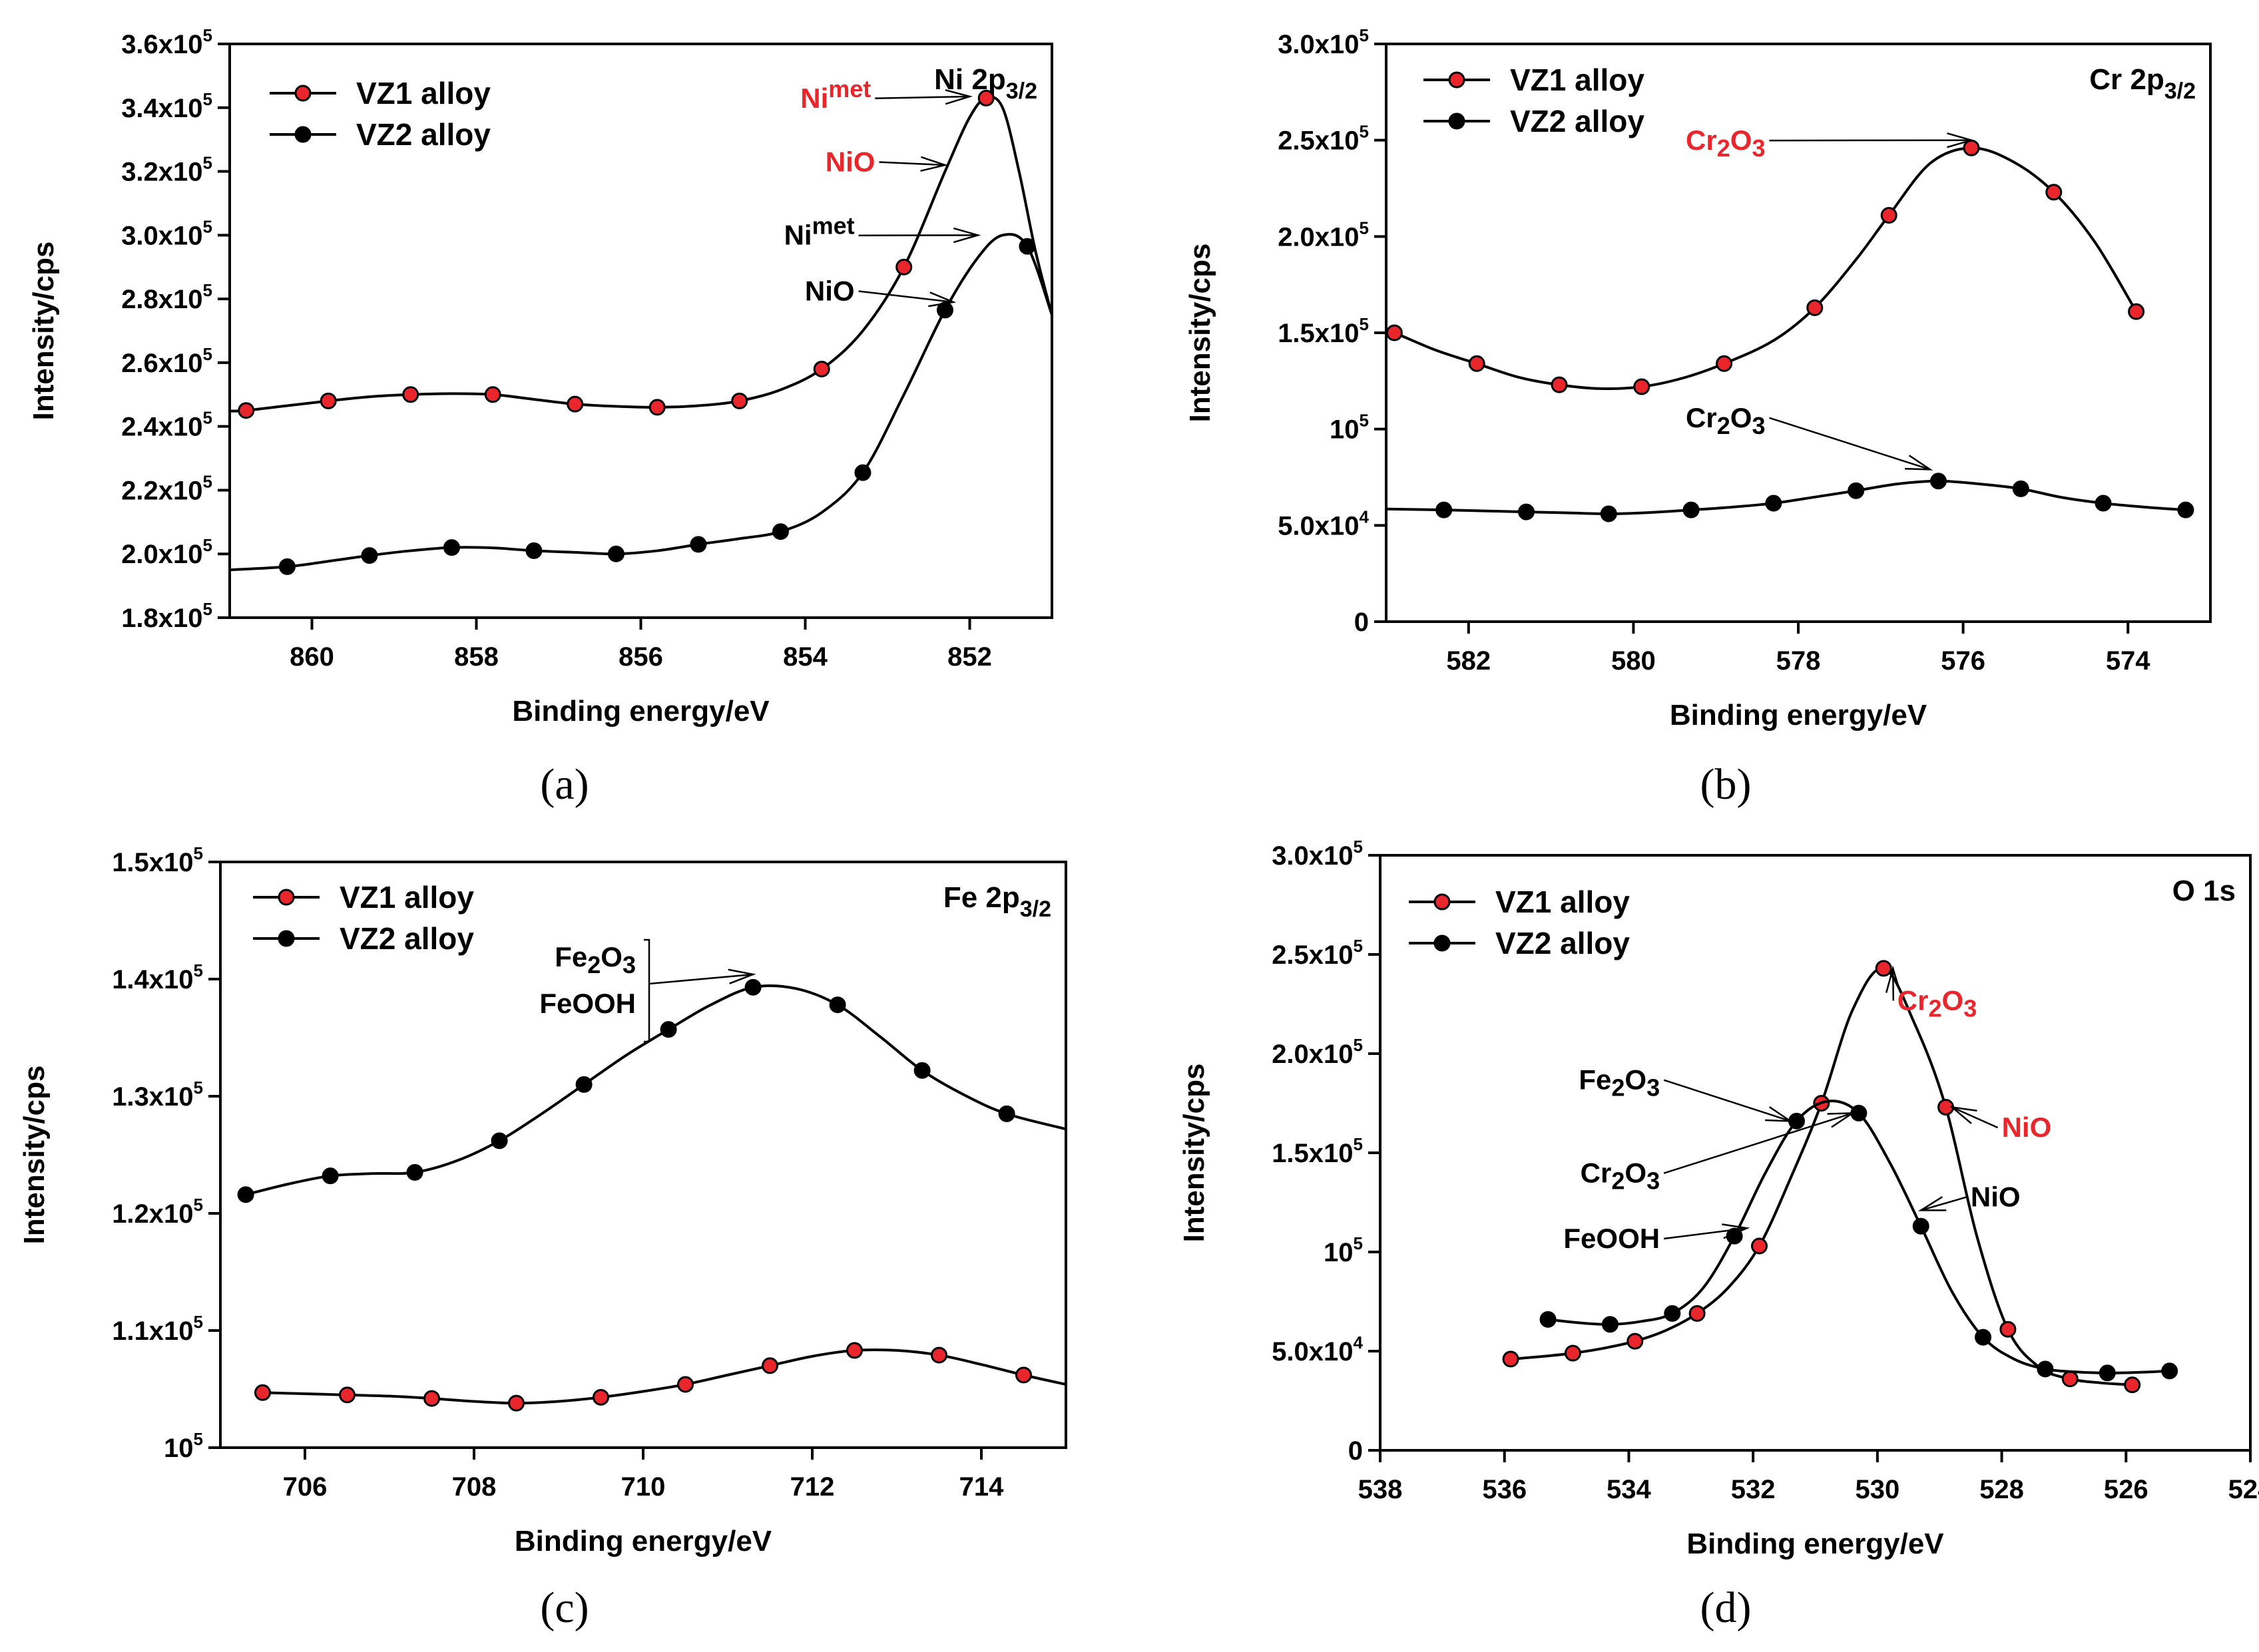  What do you see at coordinates (1963, 661) in the screenshot?
I see `x-tick-label: 576` at bounding box center [1963, 661].